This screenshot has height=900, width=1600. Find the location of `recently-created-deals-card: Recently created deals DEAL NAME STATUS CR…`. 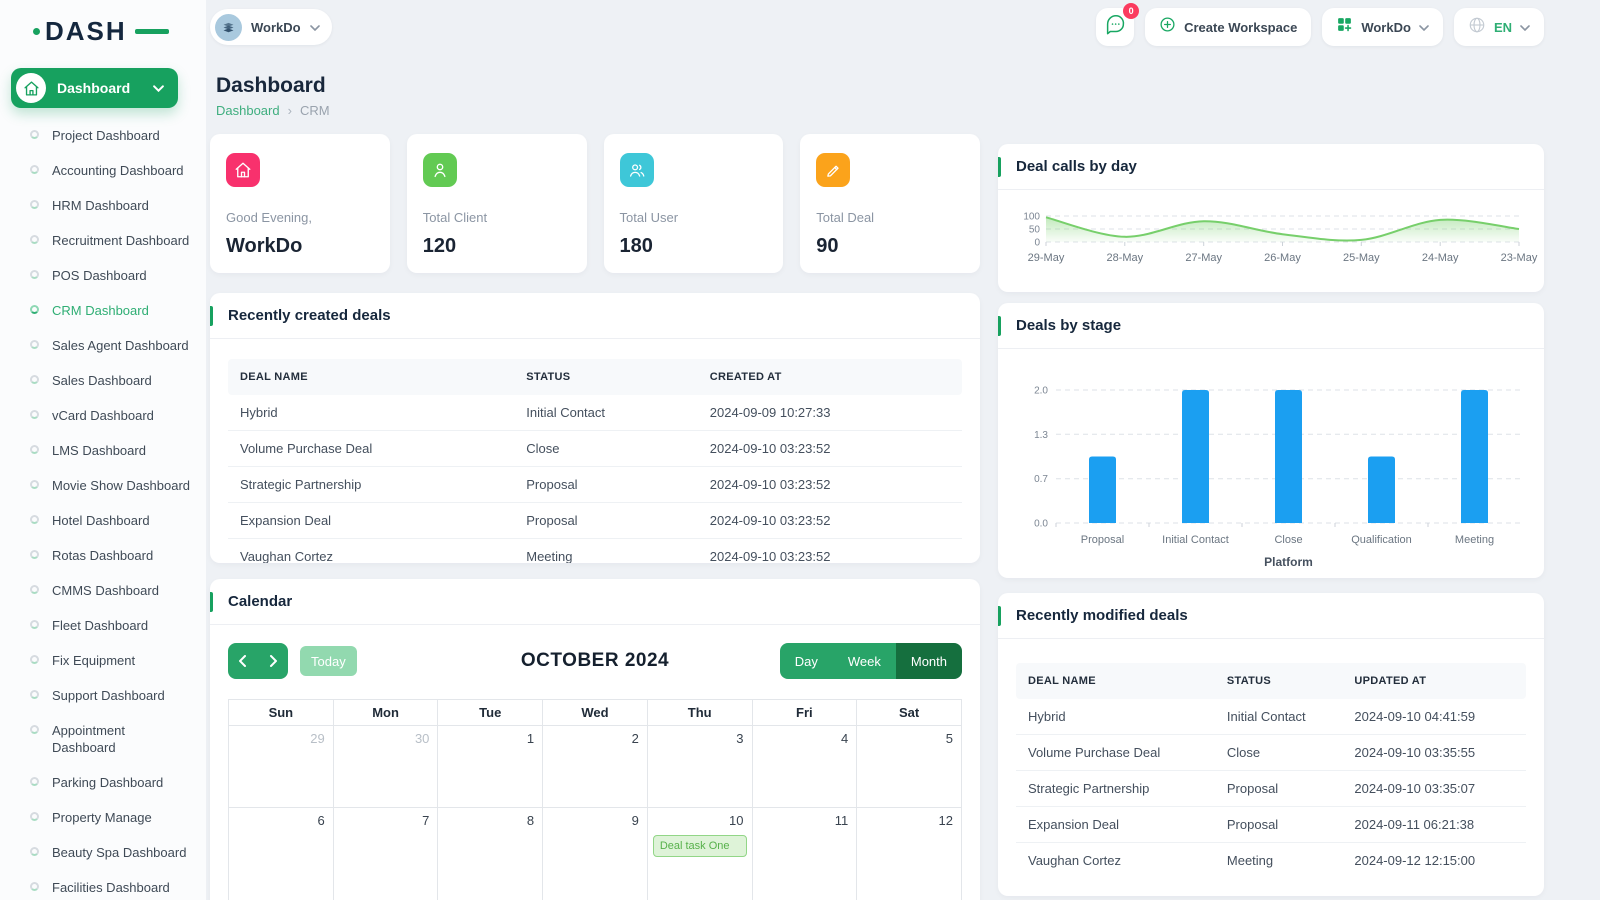

recently-created-deals-card: Recently created deals DEAL NAME STATUS CR… is located at coordinates (595, 428).